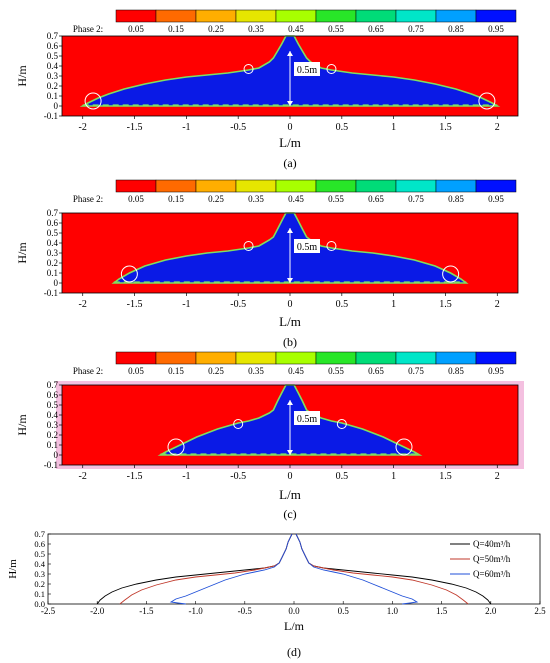 This screenshot has height=663, width=550. Describe the element at coordinates (136, 29) in the screenshot. I see `colorbar-label: 0.05` at that location.